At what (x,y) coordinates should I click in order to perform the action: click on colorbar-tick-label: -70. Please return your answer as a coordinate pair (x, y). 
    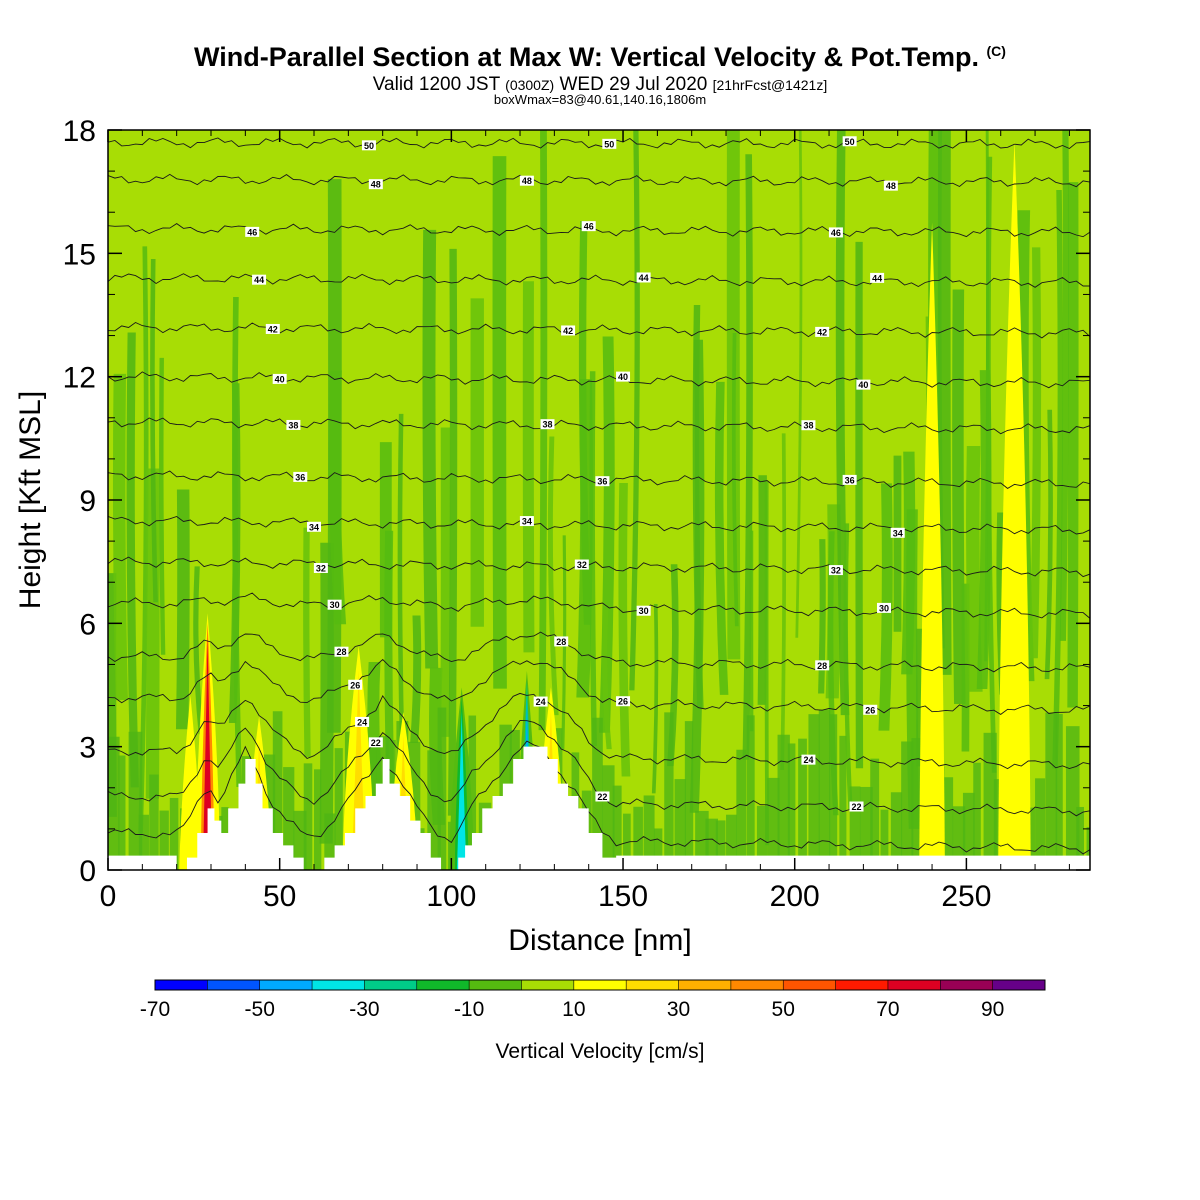
    Looking at the image, I should click on (155, 1009).